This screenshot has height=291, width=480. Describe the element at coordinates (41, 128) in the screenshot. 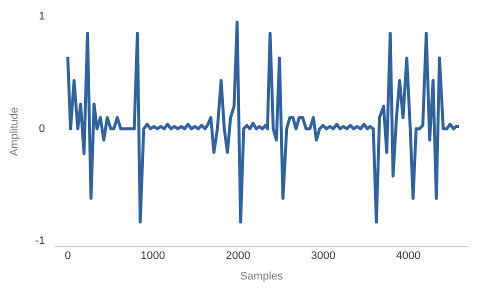

I see `y-tick-label: 0` at that location.